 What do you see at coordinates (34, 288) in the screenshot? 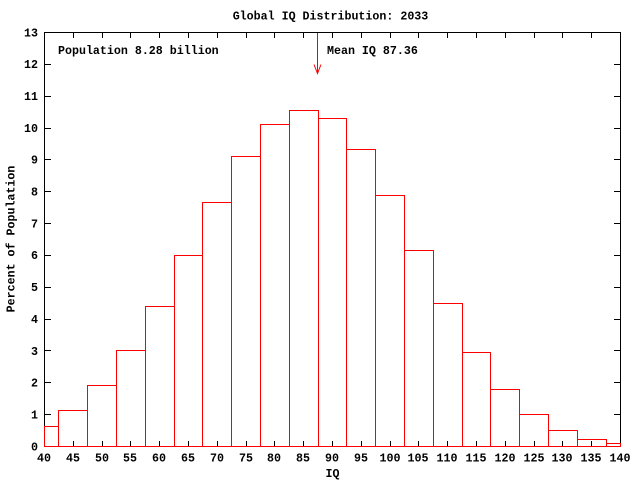
I see `svg-text: 5` at bounding box center [34, 288].